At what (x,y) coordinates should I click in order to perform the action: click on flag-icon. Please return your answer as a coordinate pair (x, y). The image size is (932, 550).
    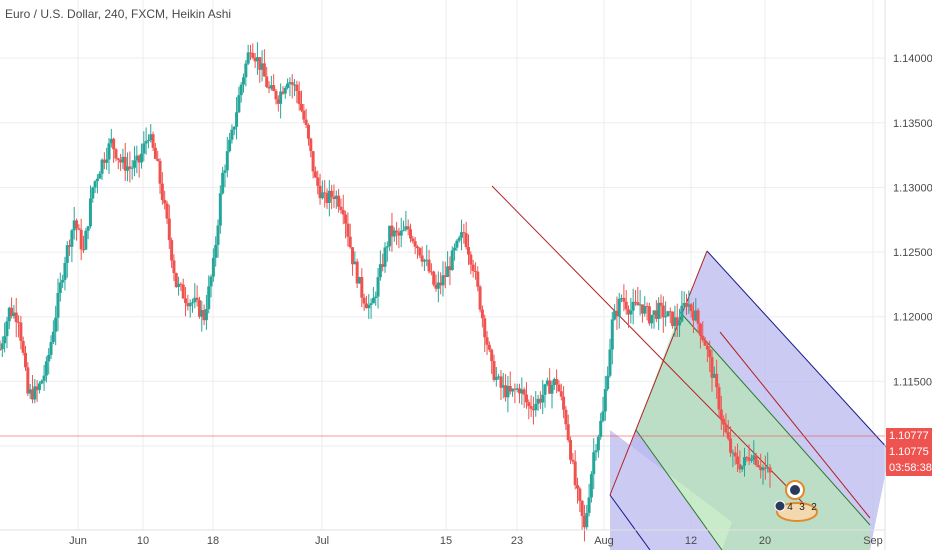
    Looking at the image, I should click on (780, 506).